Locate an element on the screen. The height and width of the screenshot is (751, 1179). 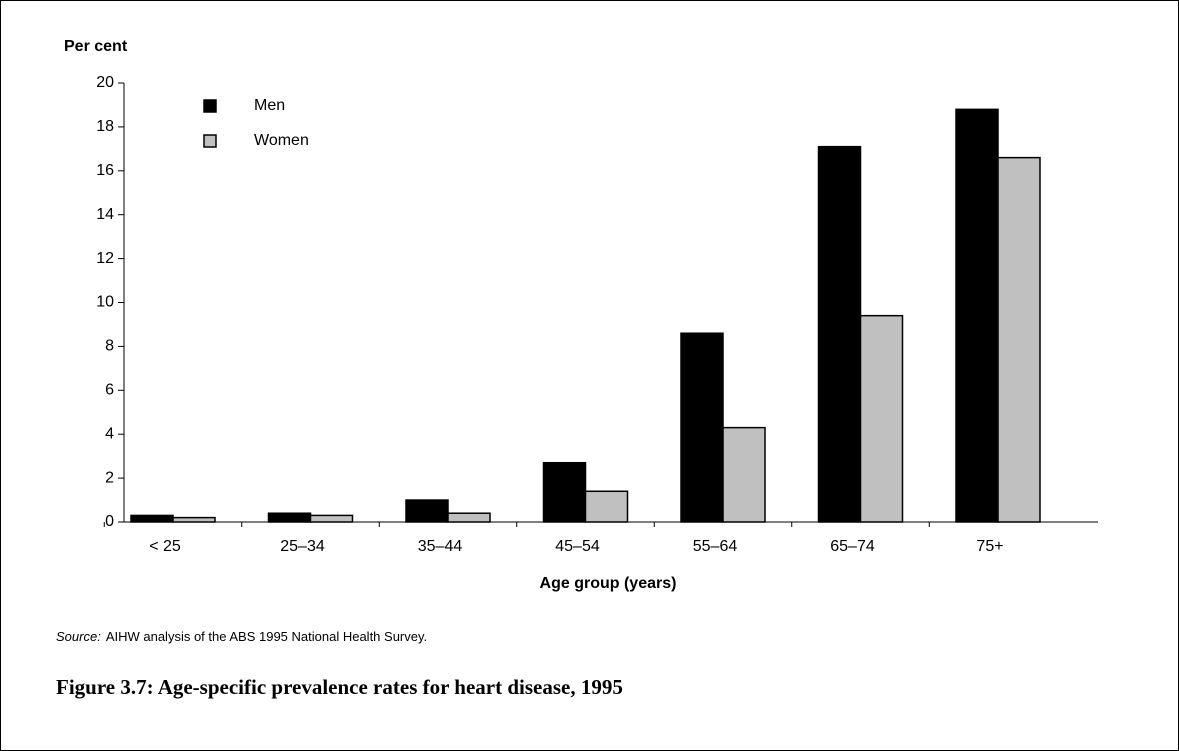
legend-label: Women is located at coordinates (281, 140).